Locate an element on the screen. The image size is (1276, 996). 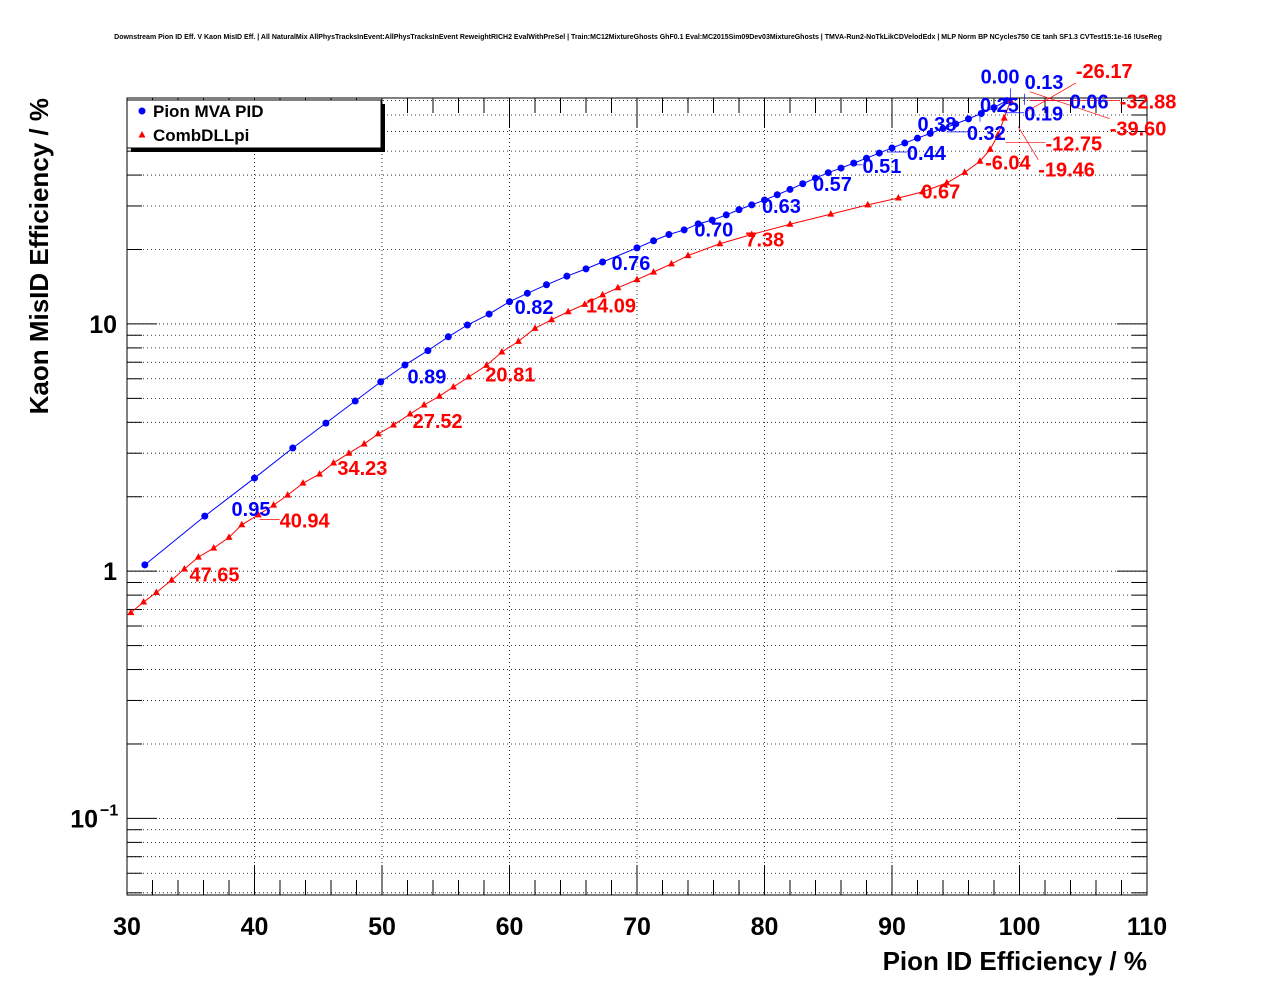
x-tick-label: 70 is located at coordinates (637, 927).